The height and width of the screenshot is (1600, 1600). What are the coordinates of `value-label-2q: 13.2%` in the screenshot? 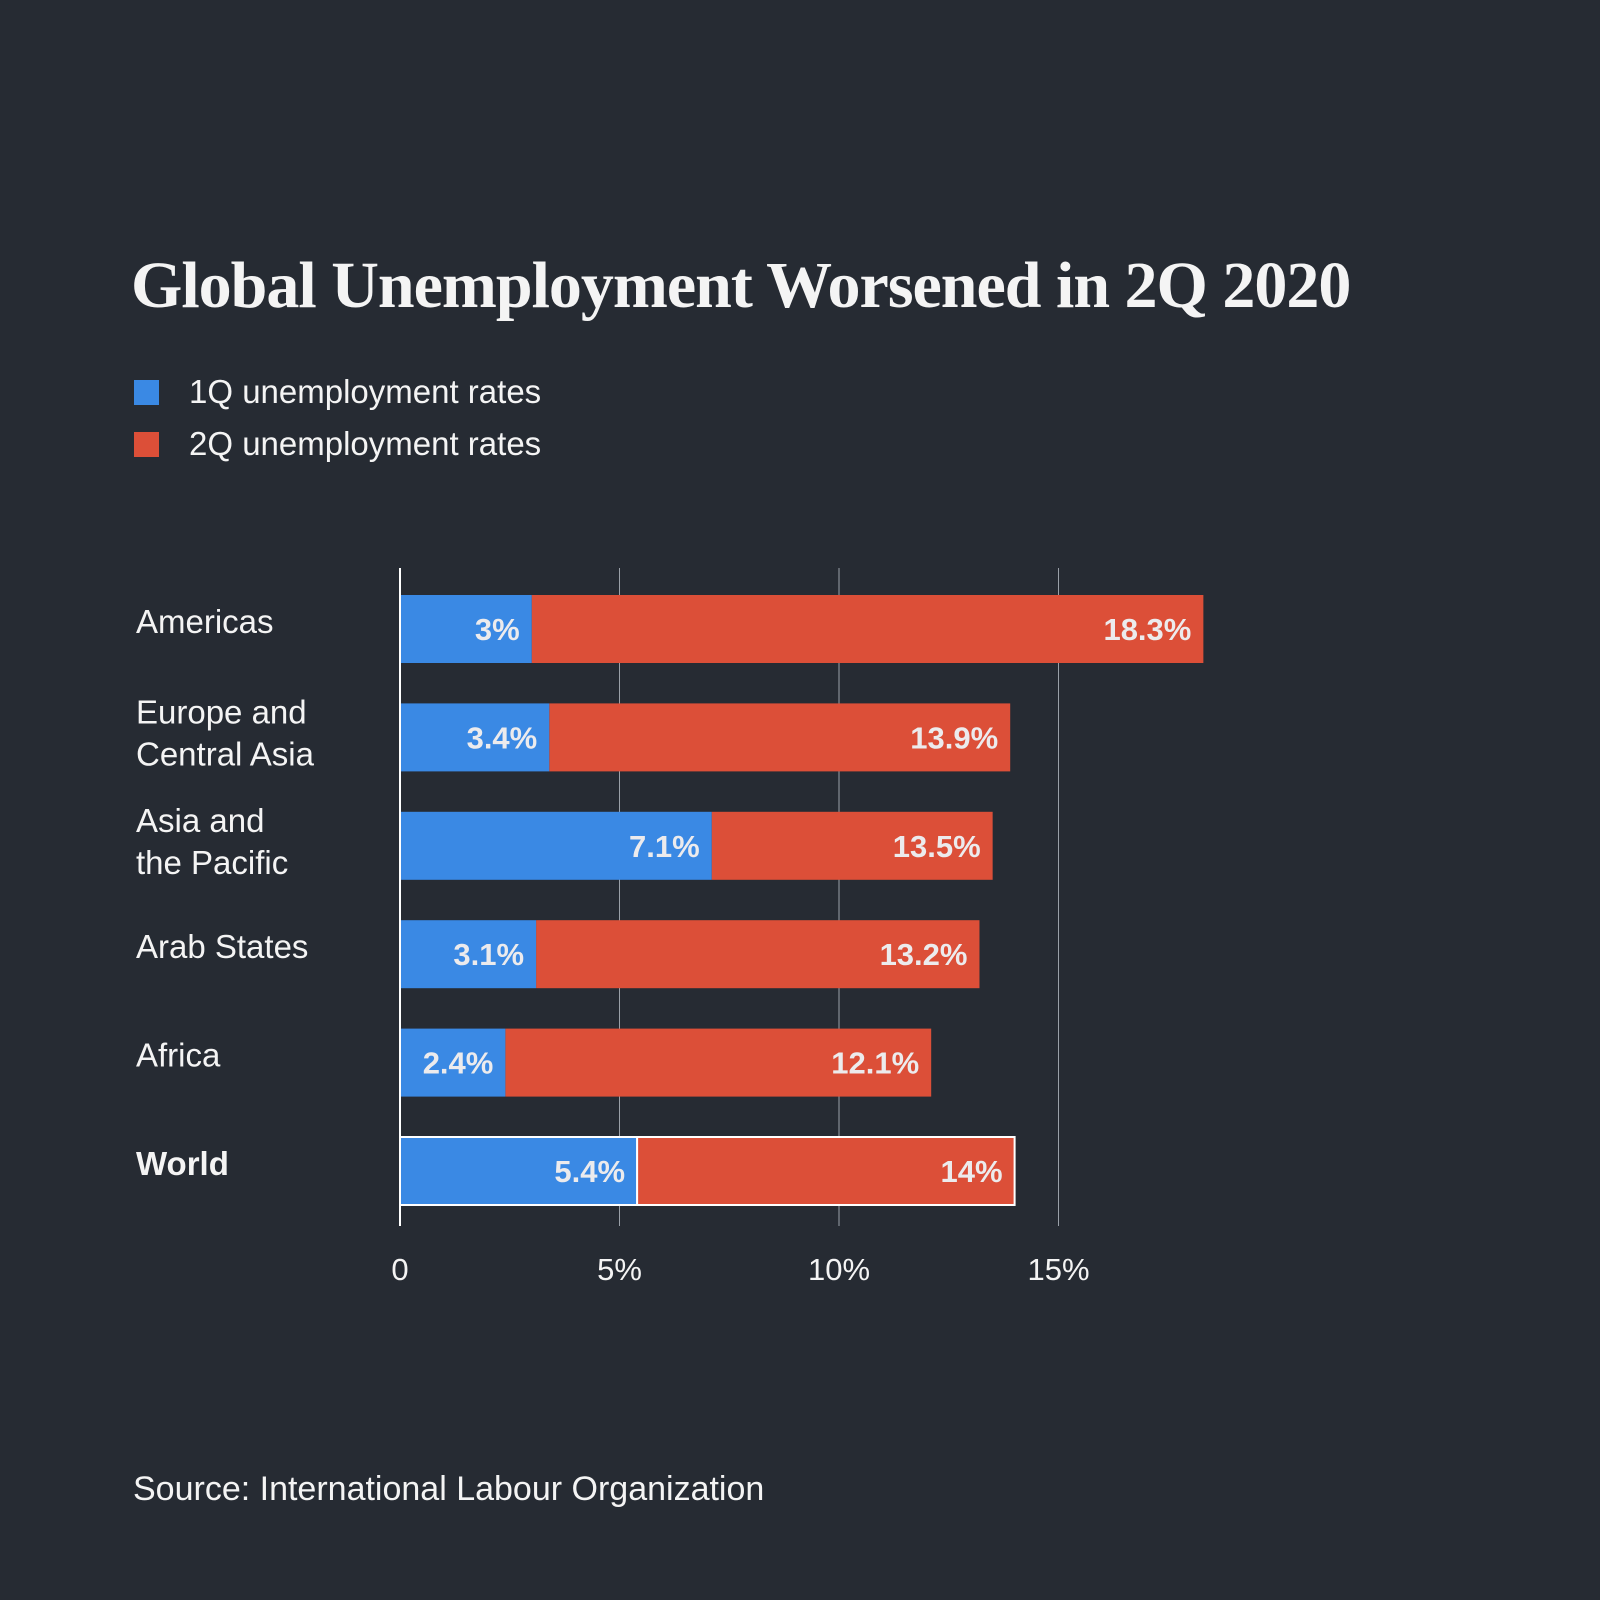 It's located at (924, 954).